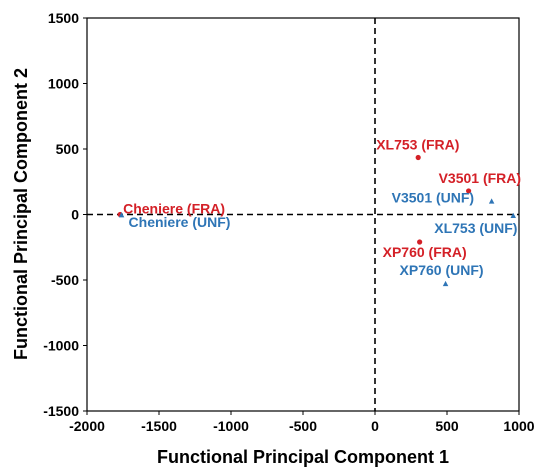 The height and width of the screenshot is (475, 550). What do you see at coordinates (469, 191) in the screenshot?
I see `point-v3501-fra` at bounding box center [469, 191].